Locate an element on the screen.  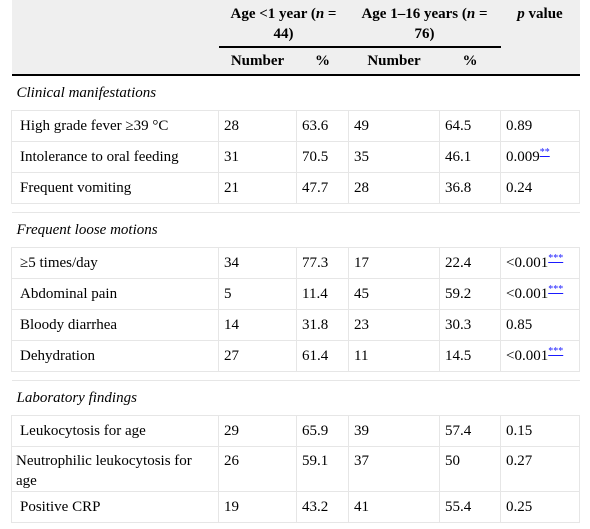
cell-number-1: 19 is located at coordinates (257, 507).